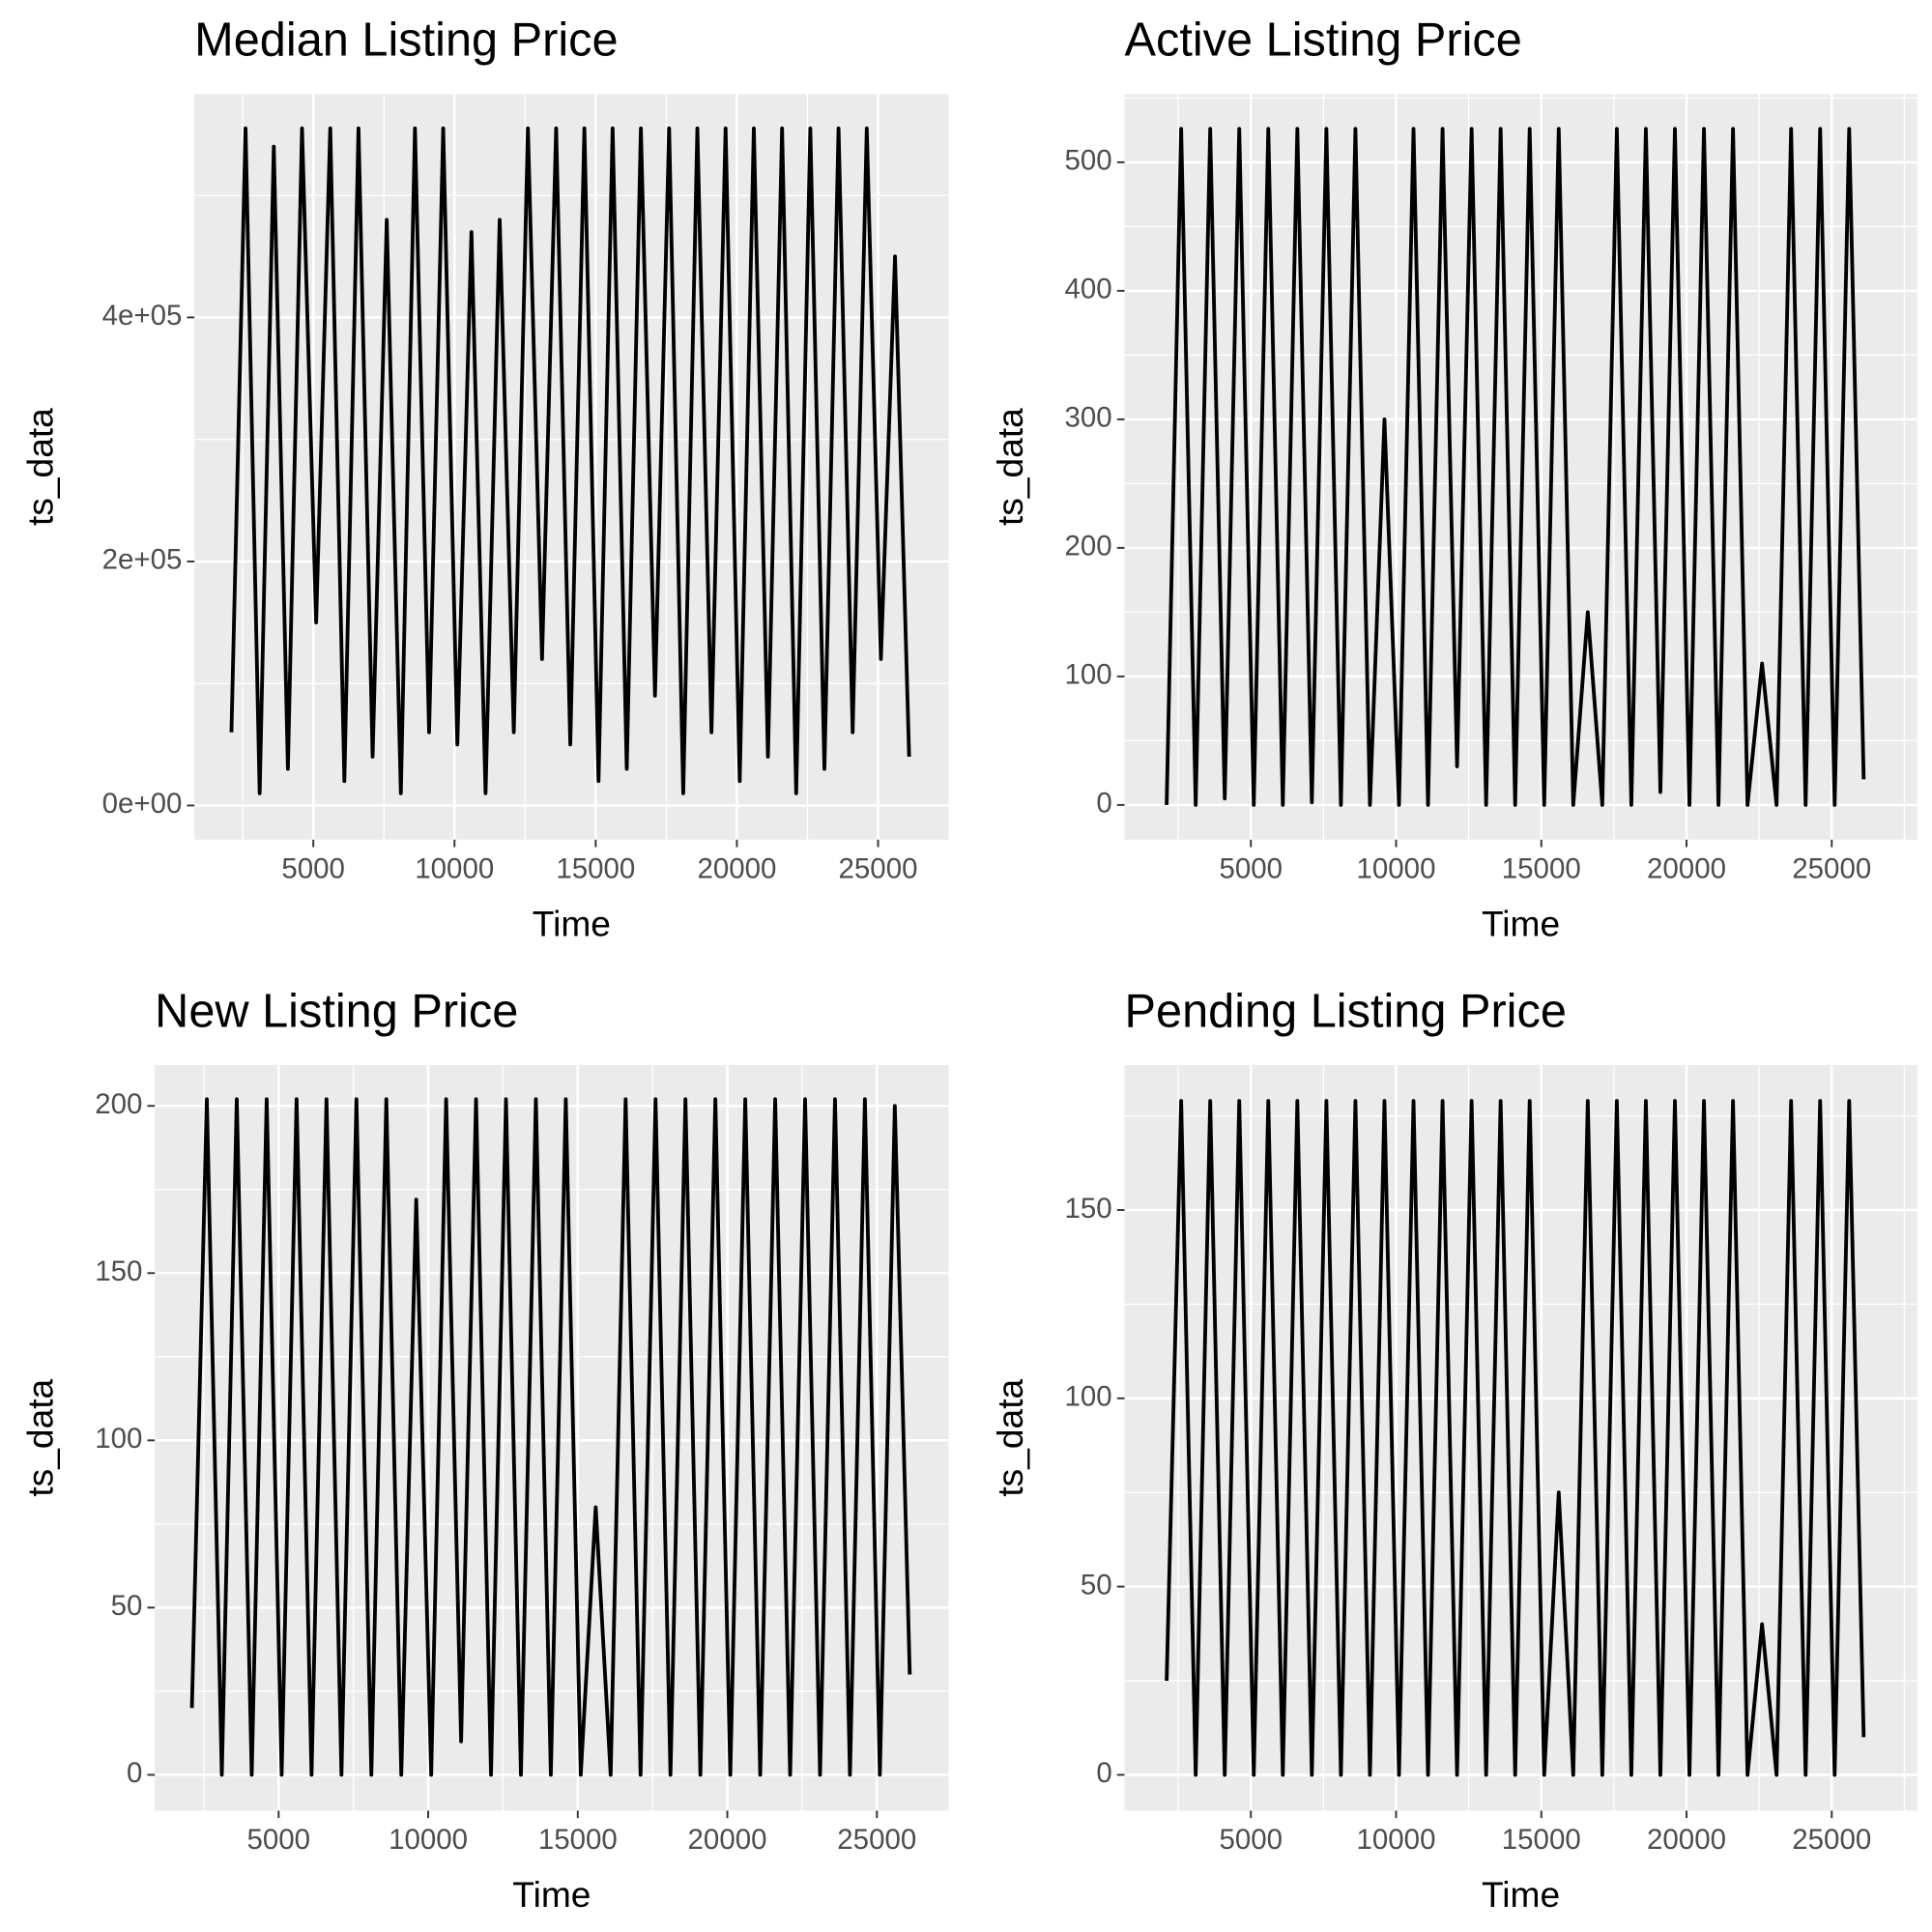 The height and width of the screenshot is (1932, 1932). What do you see at coordinates (1323, 40) in the screenshot?
I see `chart-title: Active Listing Price` at bounding box center [1323, 40].